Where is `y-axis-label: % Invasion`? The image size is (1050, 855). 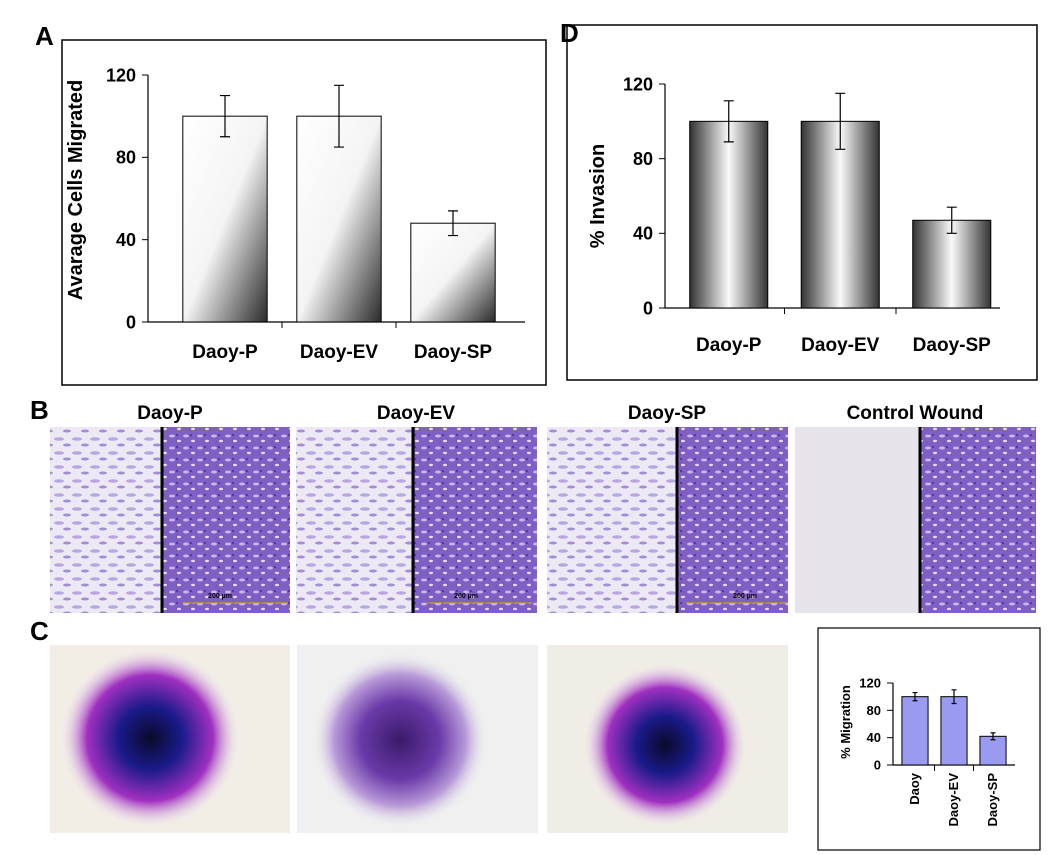 y-axis-label: % Invasion is located at coordinates (598, 196).